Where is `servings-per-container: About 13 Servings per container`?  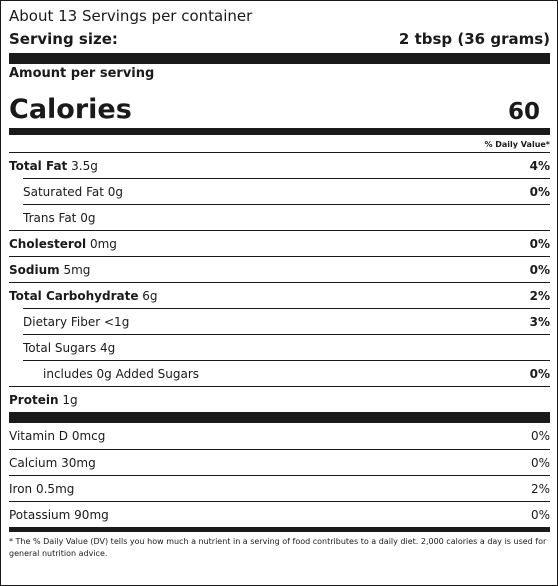 servings-per-container: About 13 Servings per container is located at coordinates (131, 16).